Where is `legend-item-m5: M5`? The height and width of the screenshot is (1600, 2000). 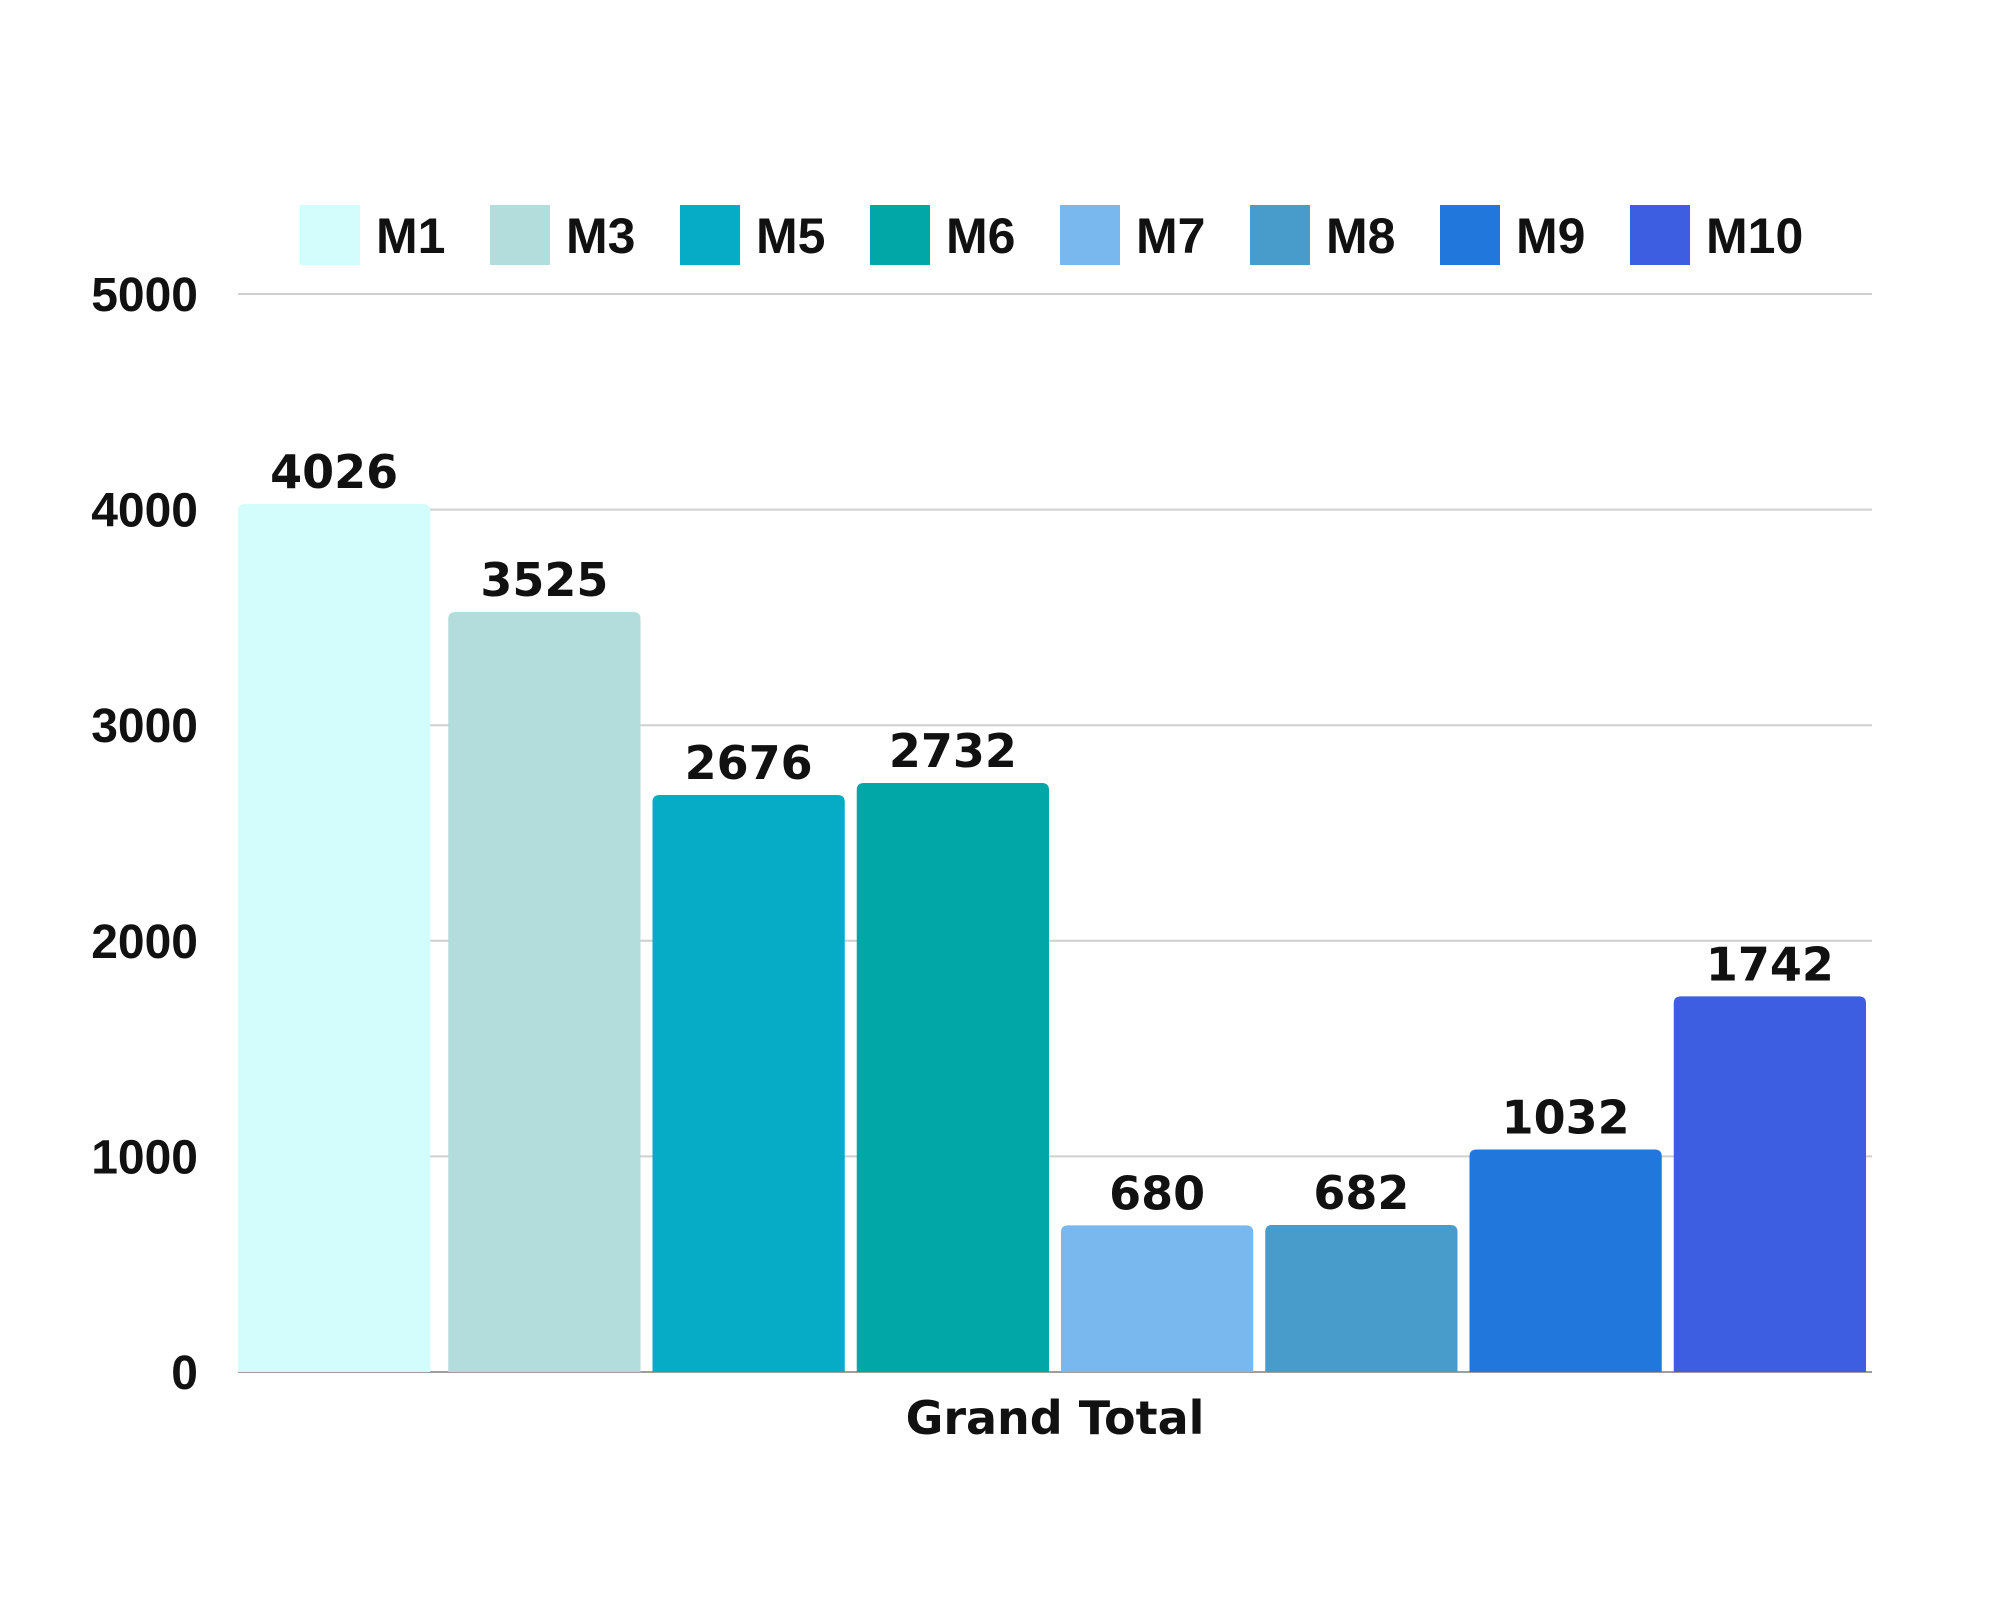 legend-item-m5: M5 is located at coordinates (752, 235).